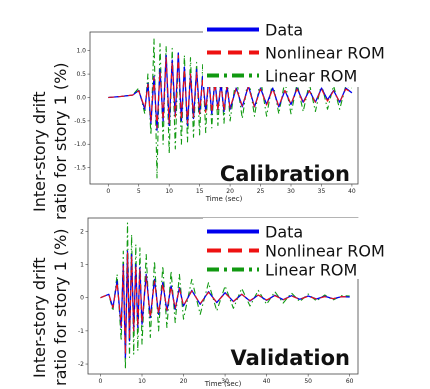 The width and height of the screenshot is (430, 389). What do you see at coordinates (81, 51) in the screenshot?
I see `ytick-label: 1.0` at bounding box center [81, 51].